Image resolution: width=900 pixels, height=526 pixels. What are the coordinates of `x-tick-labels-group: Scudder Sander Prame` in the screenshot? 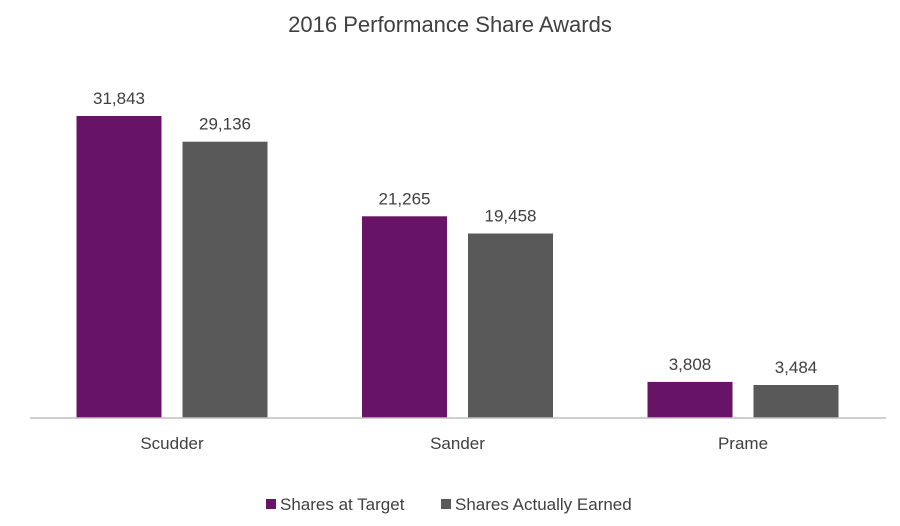 It's located at (454, 443).